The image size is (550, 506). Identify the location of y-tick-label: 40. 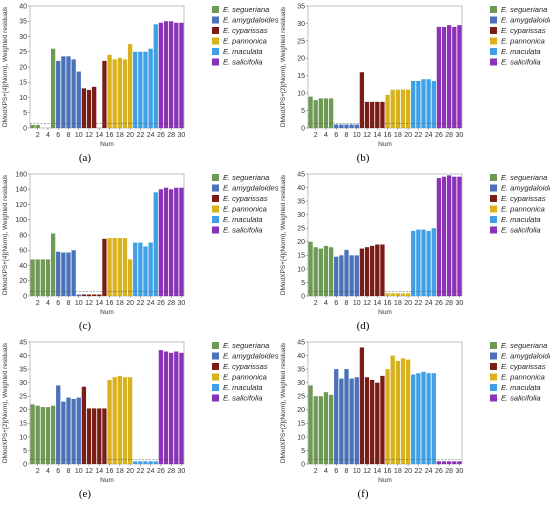
(23, 266).